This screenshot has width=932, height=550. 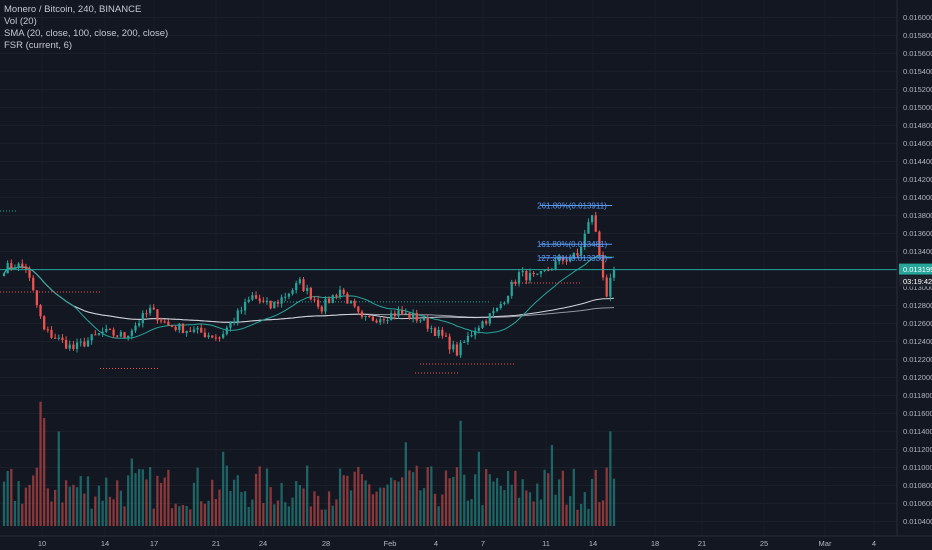 What do you see at coordinates (263, 543) in the screenshot?
I see `time-tick-label: 24` at bounding box center [263, 543].